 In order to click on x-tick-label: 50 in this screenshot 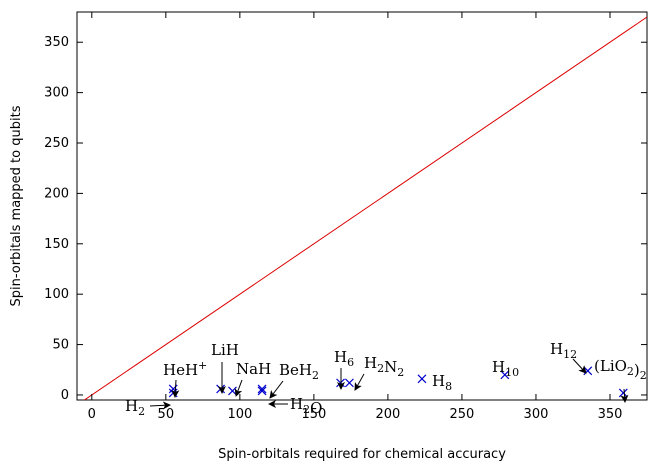, I will do `click(166, 414)`.